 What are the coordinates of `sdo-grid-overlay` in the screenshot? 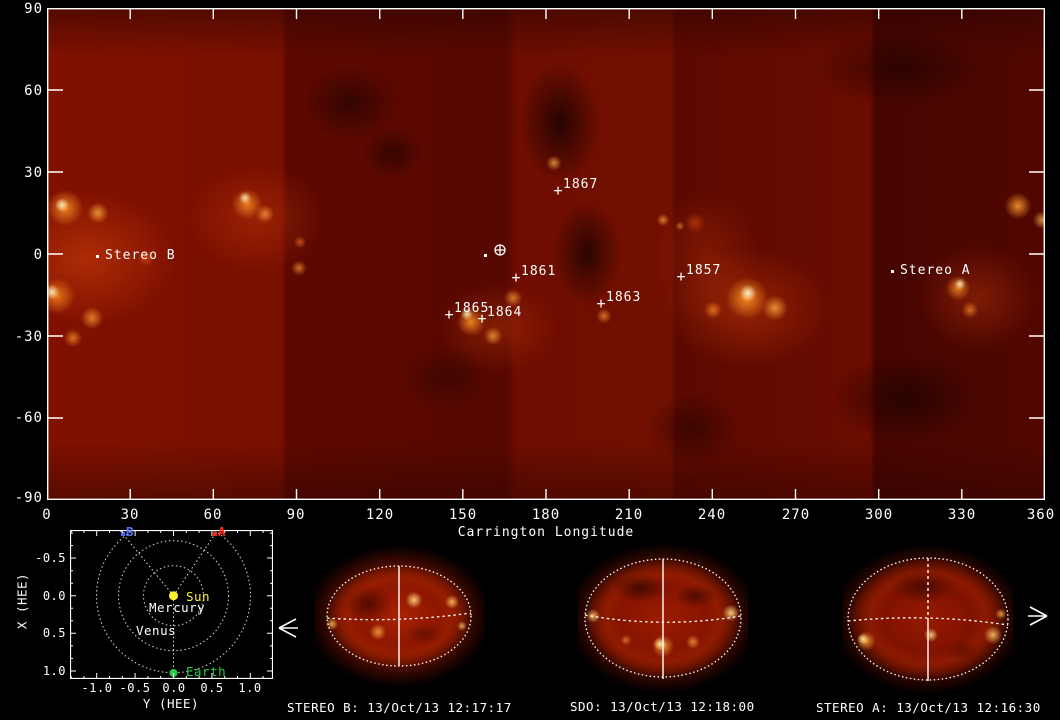 It's located at (663, 618).